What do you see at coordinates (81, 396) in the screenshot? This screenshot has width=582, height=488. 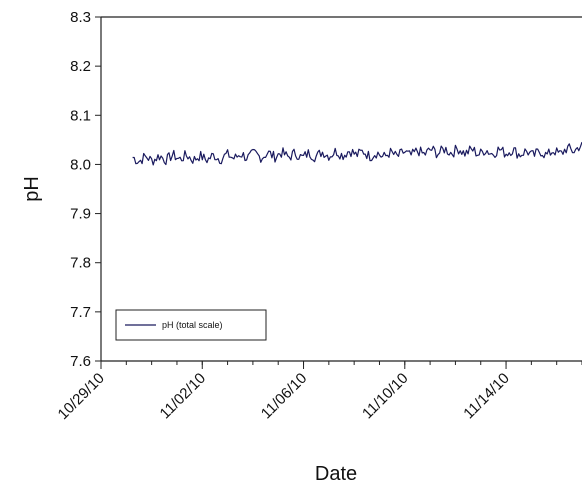 I see `x-tick-label: 10/29/10` at bounding box center [81, 396].